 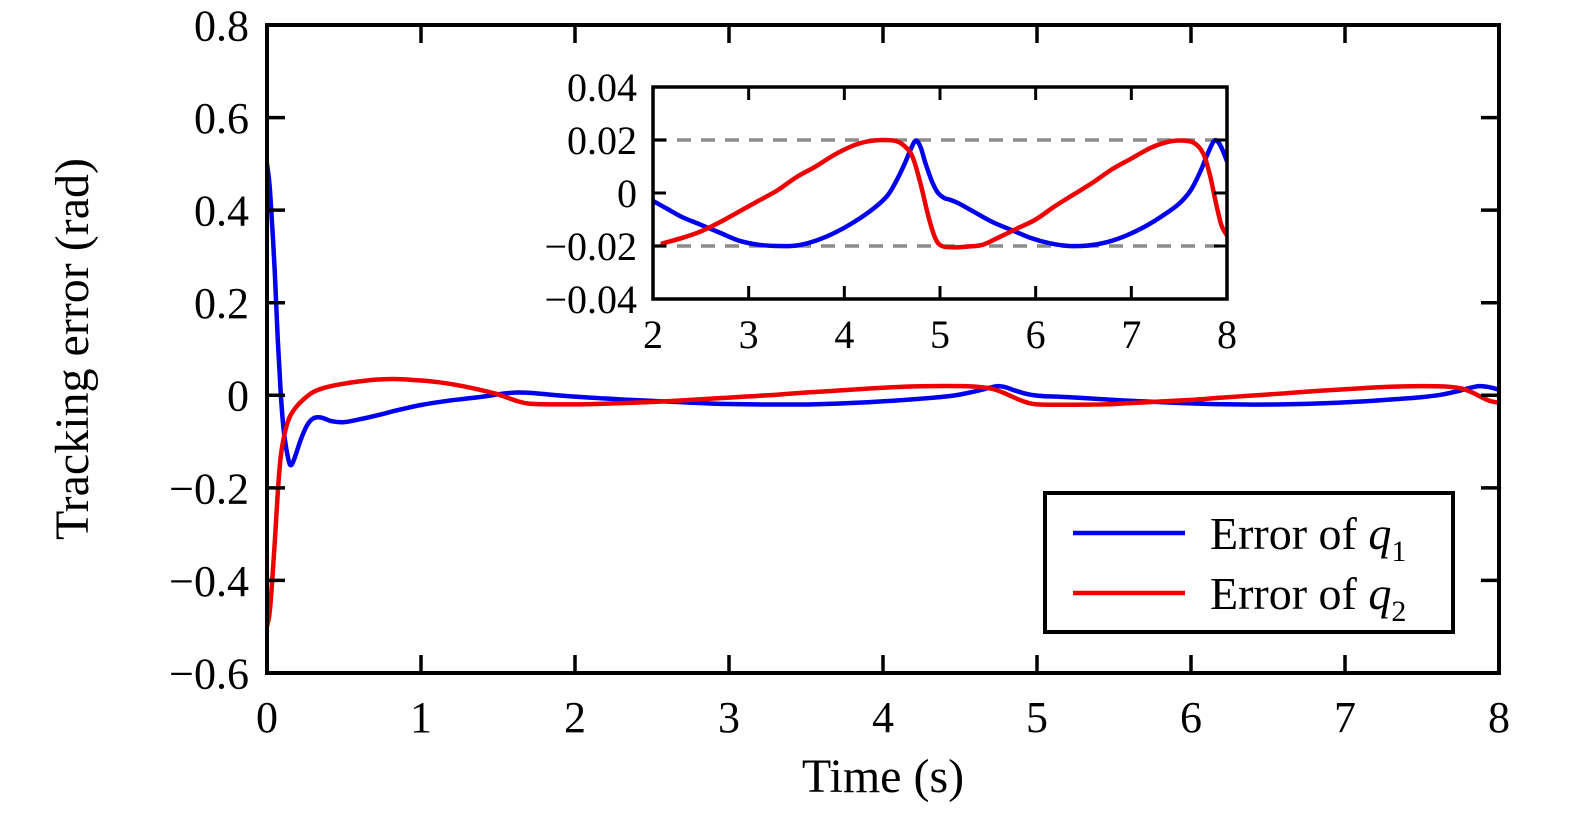 What do you see at coordinates (221, 25) in the screenshot?
I see `main-y-tick-label: 0.8` at bounding box center [221, 25].